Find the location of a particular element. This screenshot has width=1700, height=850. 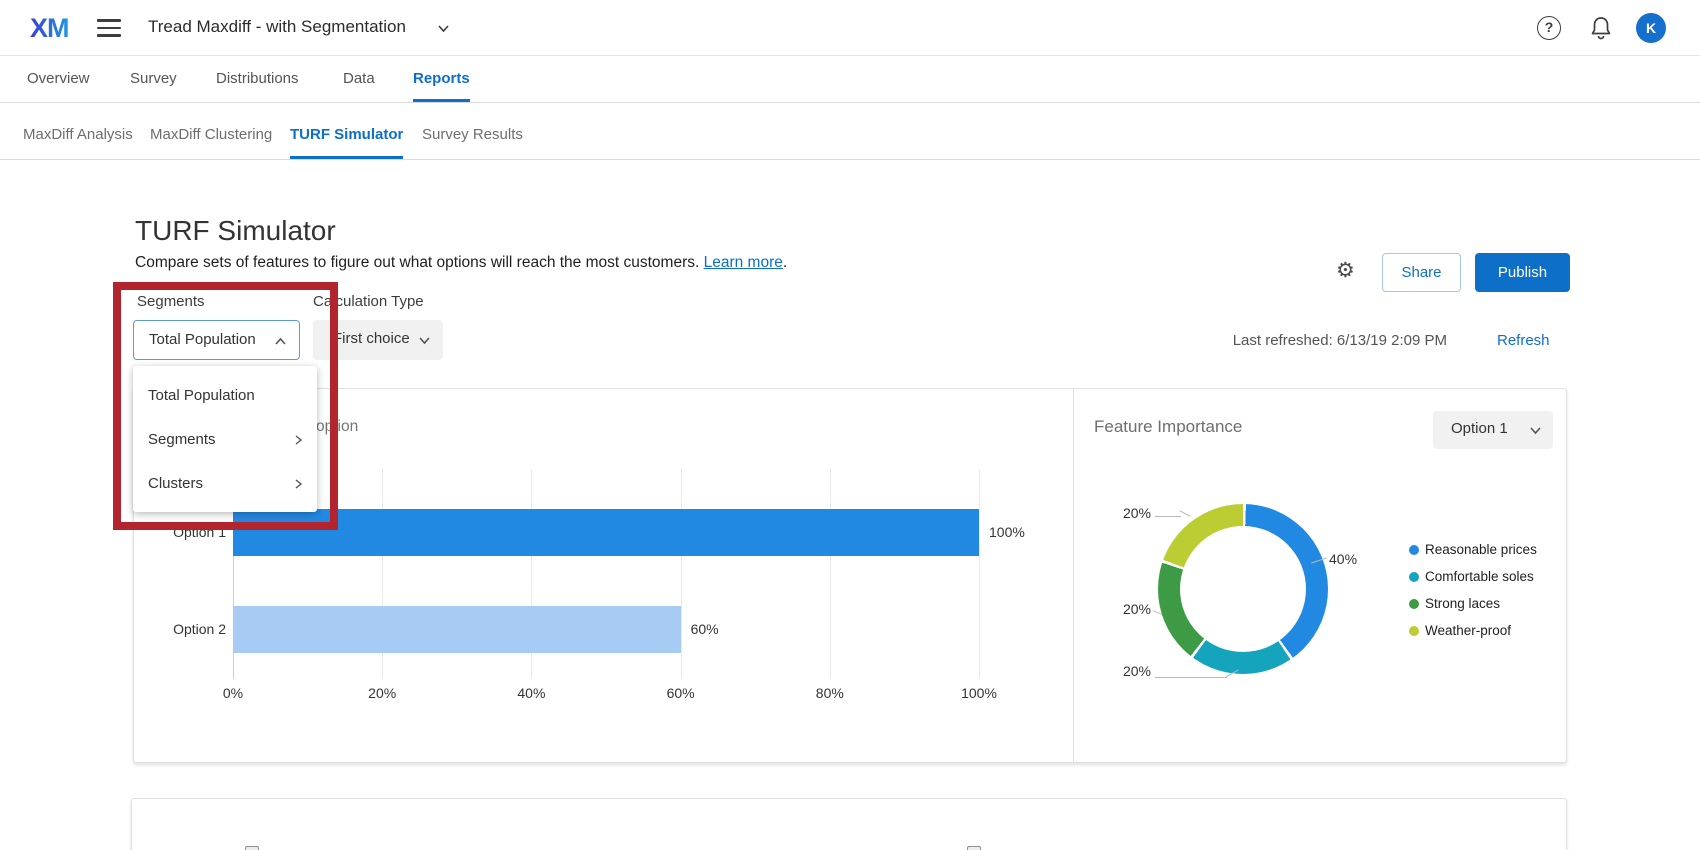

tab-overview: Overview is located at coordinates (58, 78).